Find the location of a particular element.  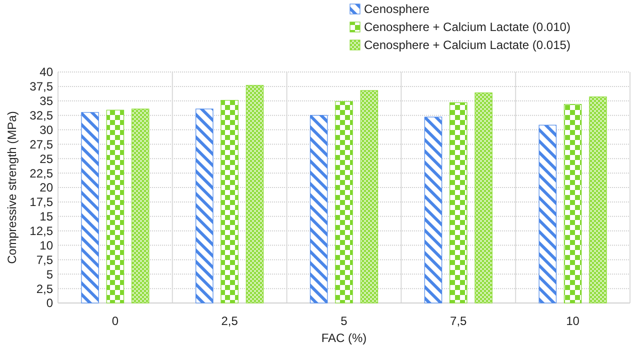

x-tick-label: 2,5 is located at coordinates (229, 321).